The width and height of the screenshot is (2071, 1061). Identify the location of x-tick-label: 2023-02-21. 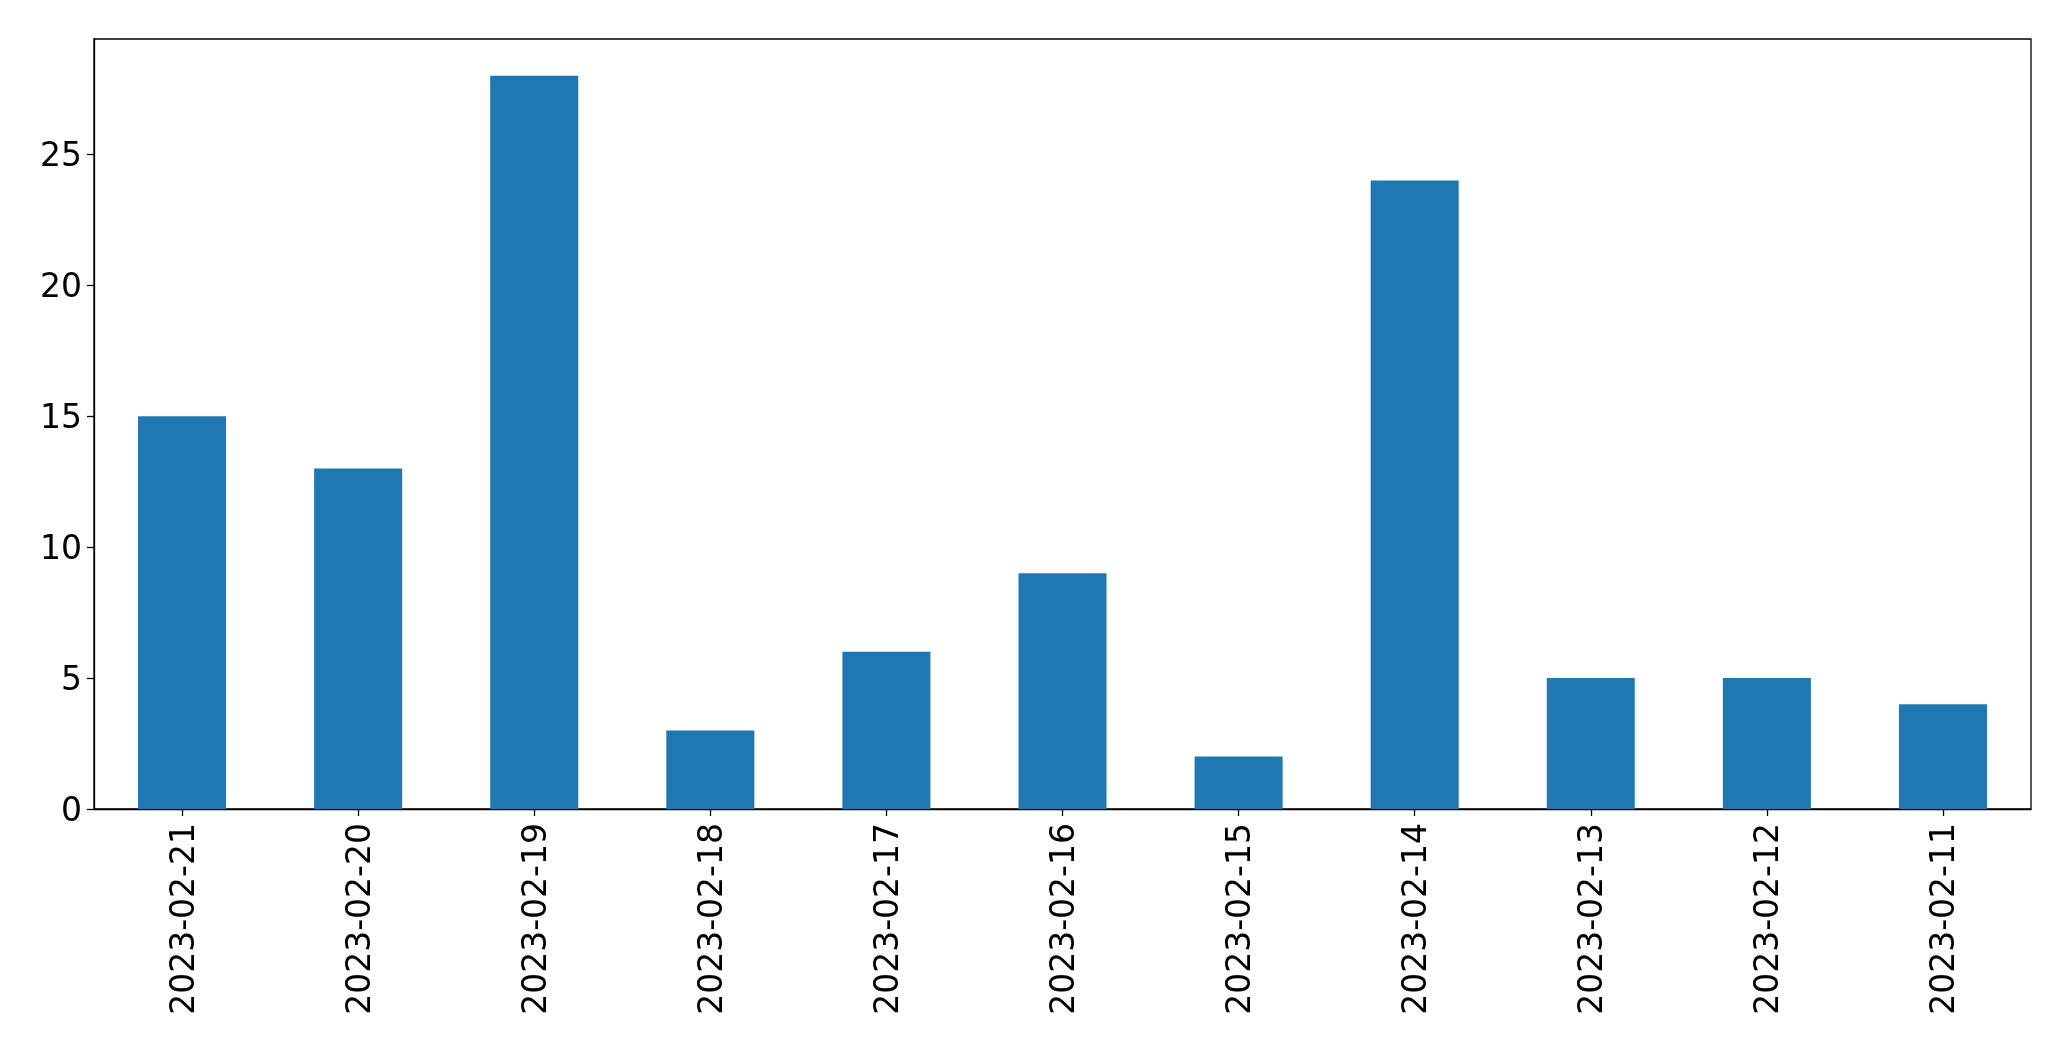
(182, 919).